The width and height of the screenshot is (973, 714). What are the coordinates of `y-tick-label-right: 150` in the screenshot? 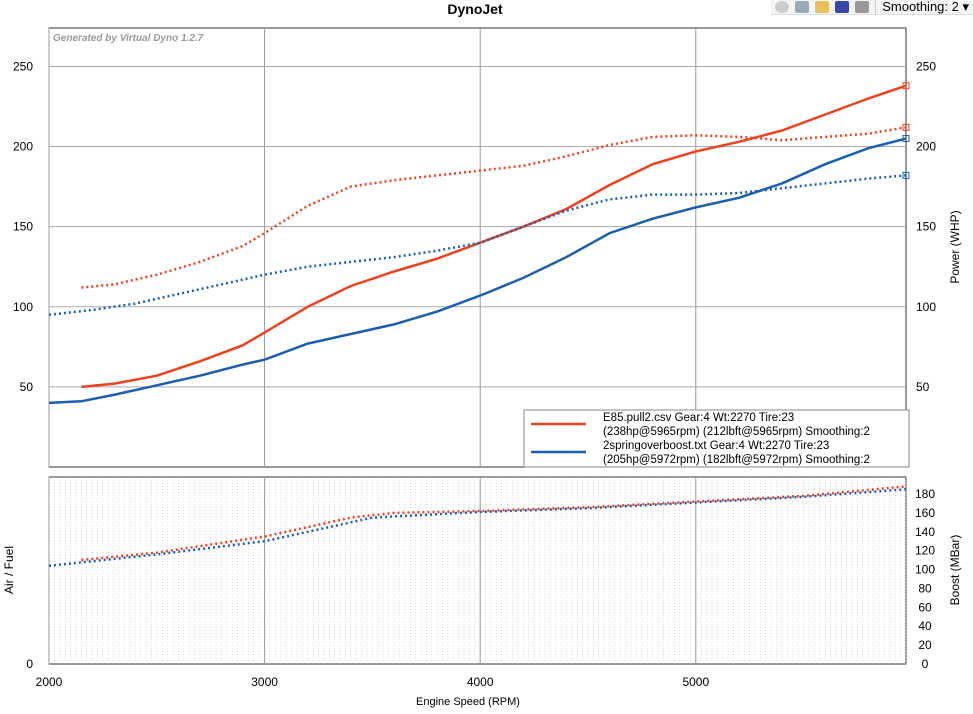 It's located at (926, 227).